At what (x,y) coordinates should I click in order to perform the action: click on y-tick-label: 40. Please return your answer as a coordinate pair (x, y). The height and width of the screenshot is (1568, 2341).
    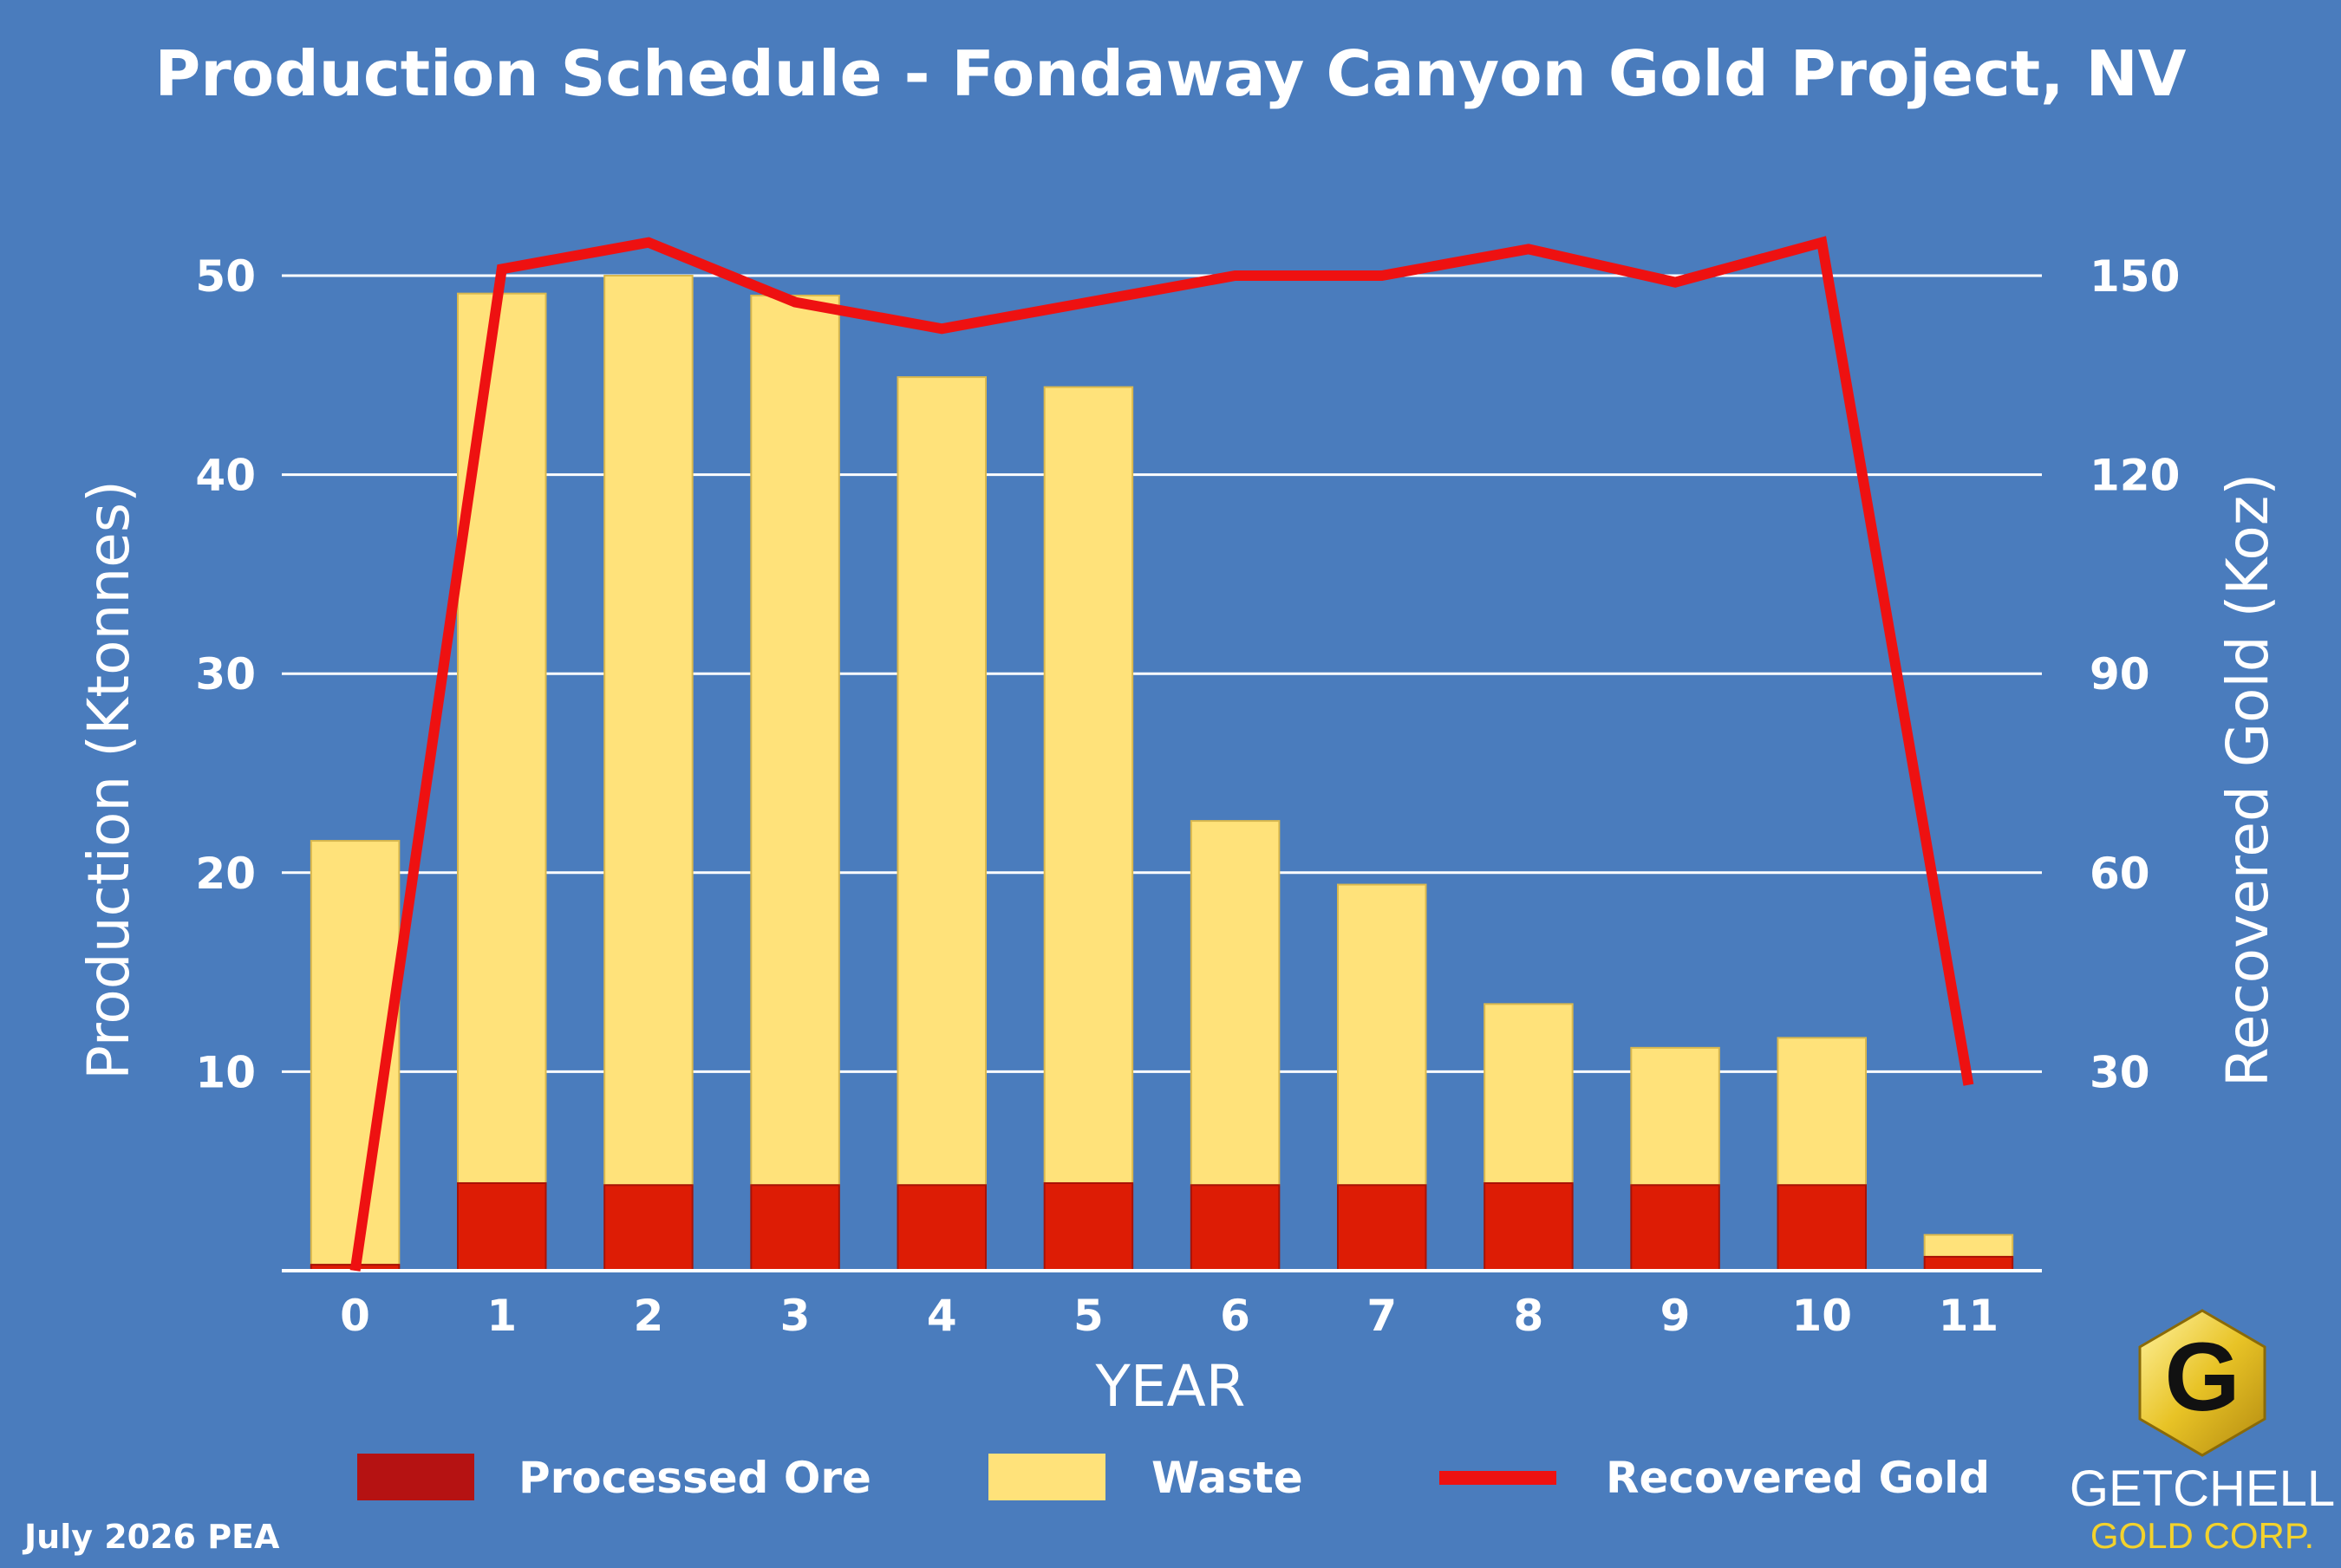
    Looking at the image, I should click on (225, 476).